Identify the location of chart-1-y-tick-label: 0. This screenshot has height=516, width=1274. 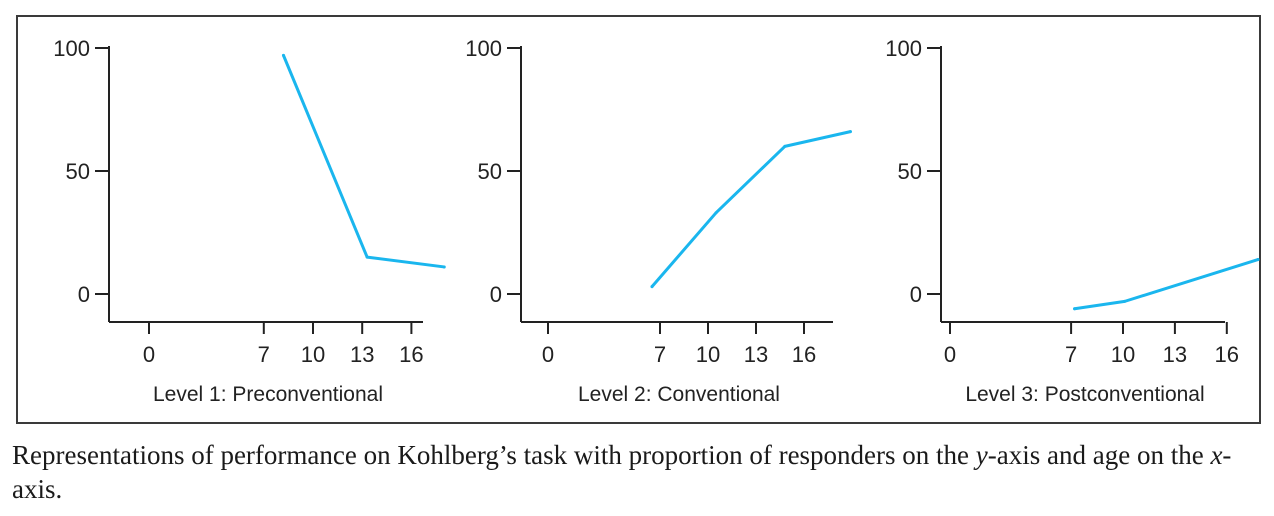
(84, 294).